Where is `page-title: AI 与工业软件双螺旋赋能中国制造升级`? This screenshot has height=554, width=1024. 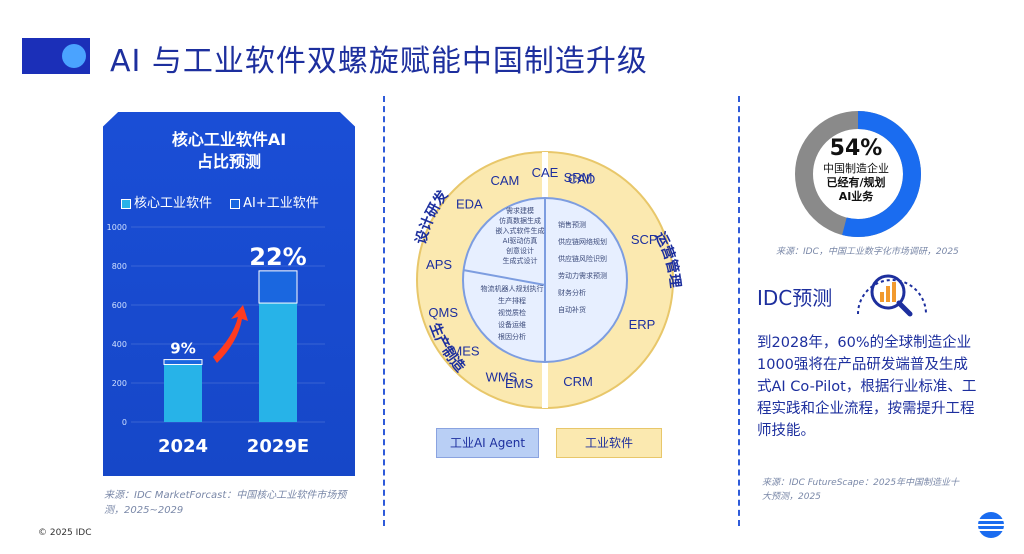
page-title: AI 与工业软件双螺旋赋能中国制造升级 is located at coordinates (379, 61).